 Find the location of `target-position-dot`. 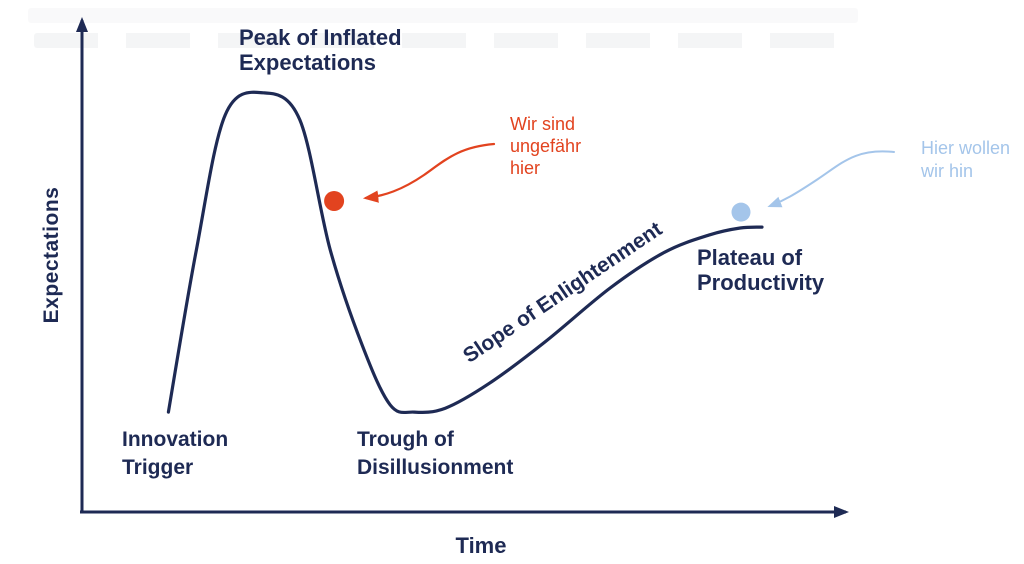

target-position-dot is located at coordinates (741, 212).